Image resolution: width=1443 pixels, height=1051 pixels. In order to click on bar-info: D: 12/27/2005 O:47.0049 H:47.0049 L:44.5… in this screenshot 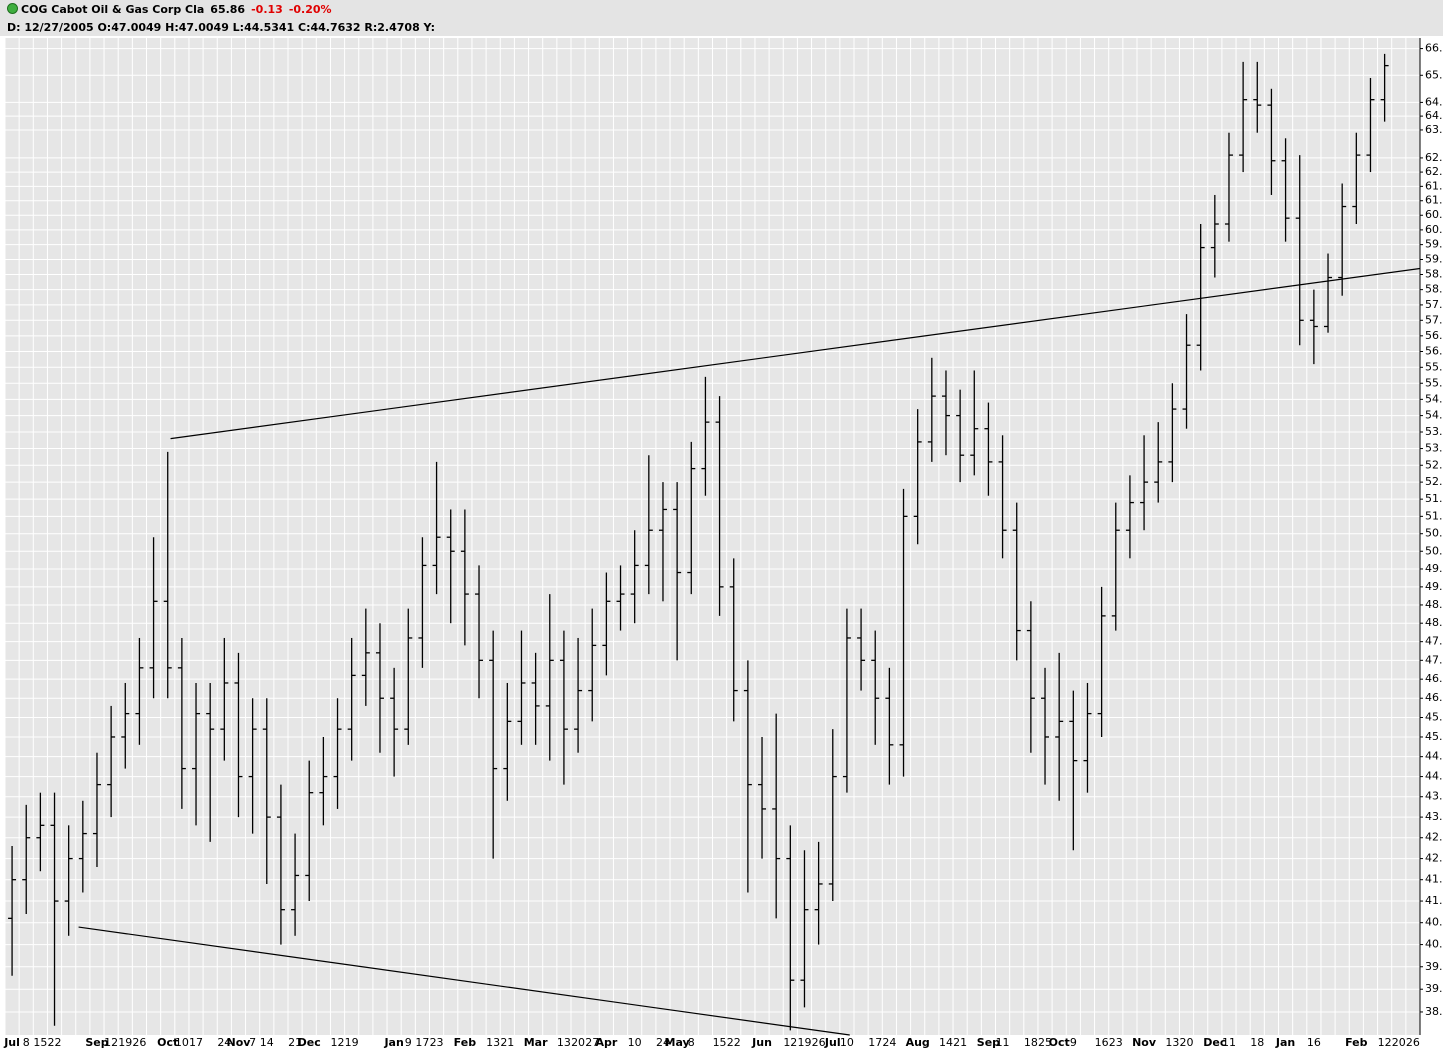, I will do `click(221, 27)`.